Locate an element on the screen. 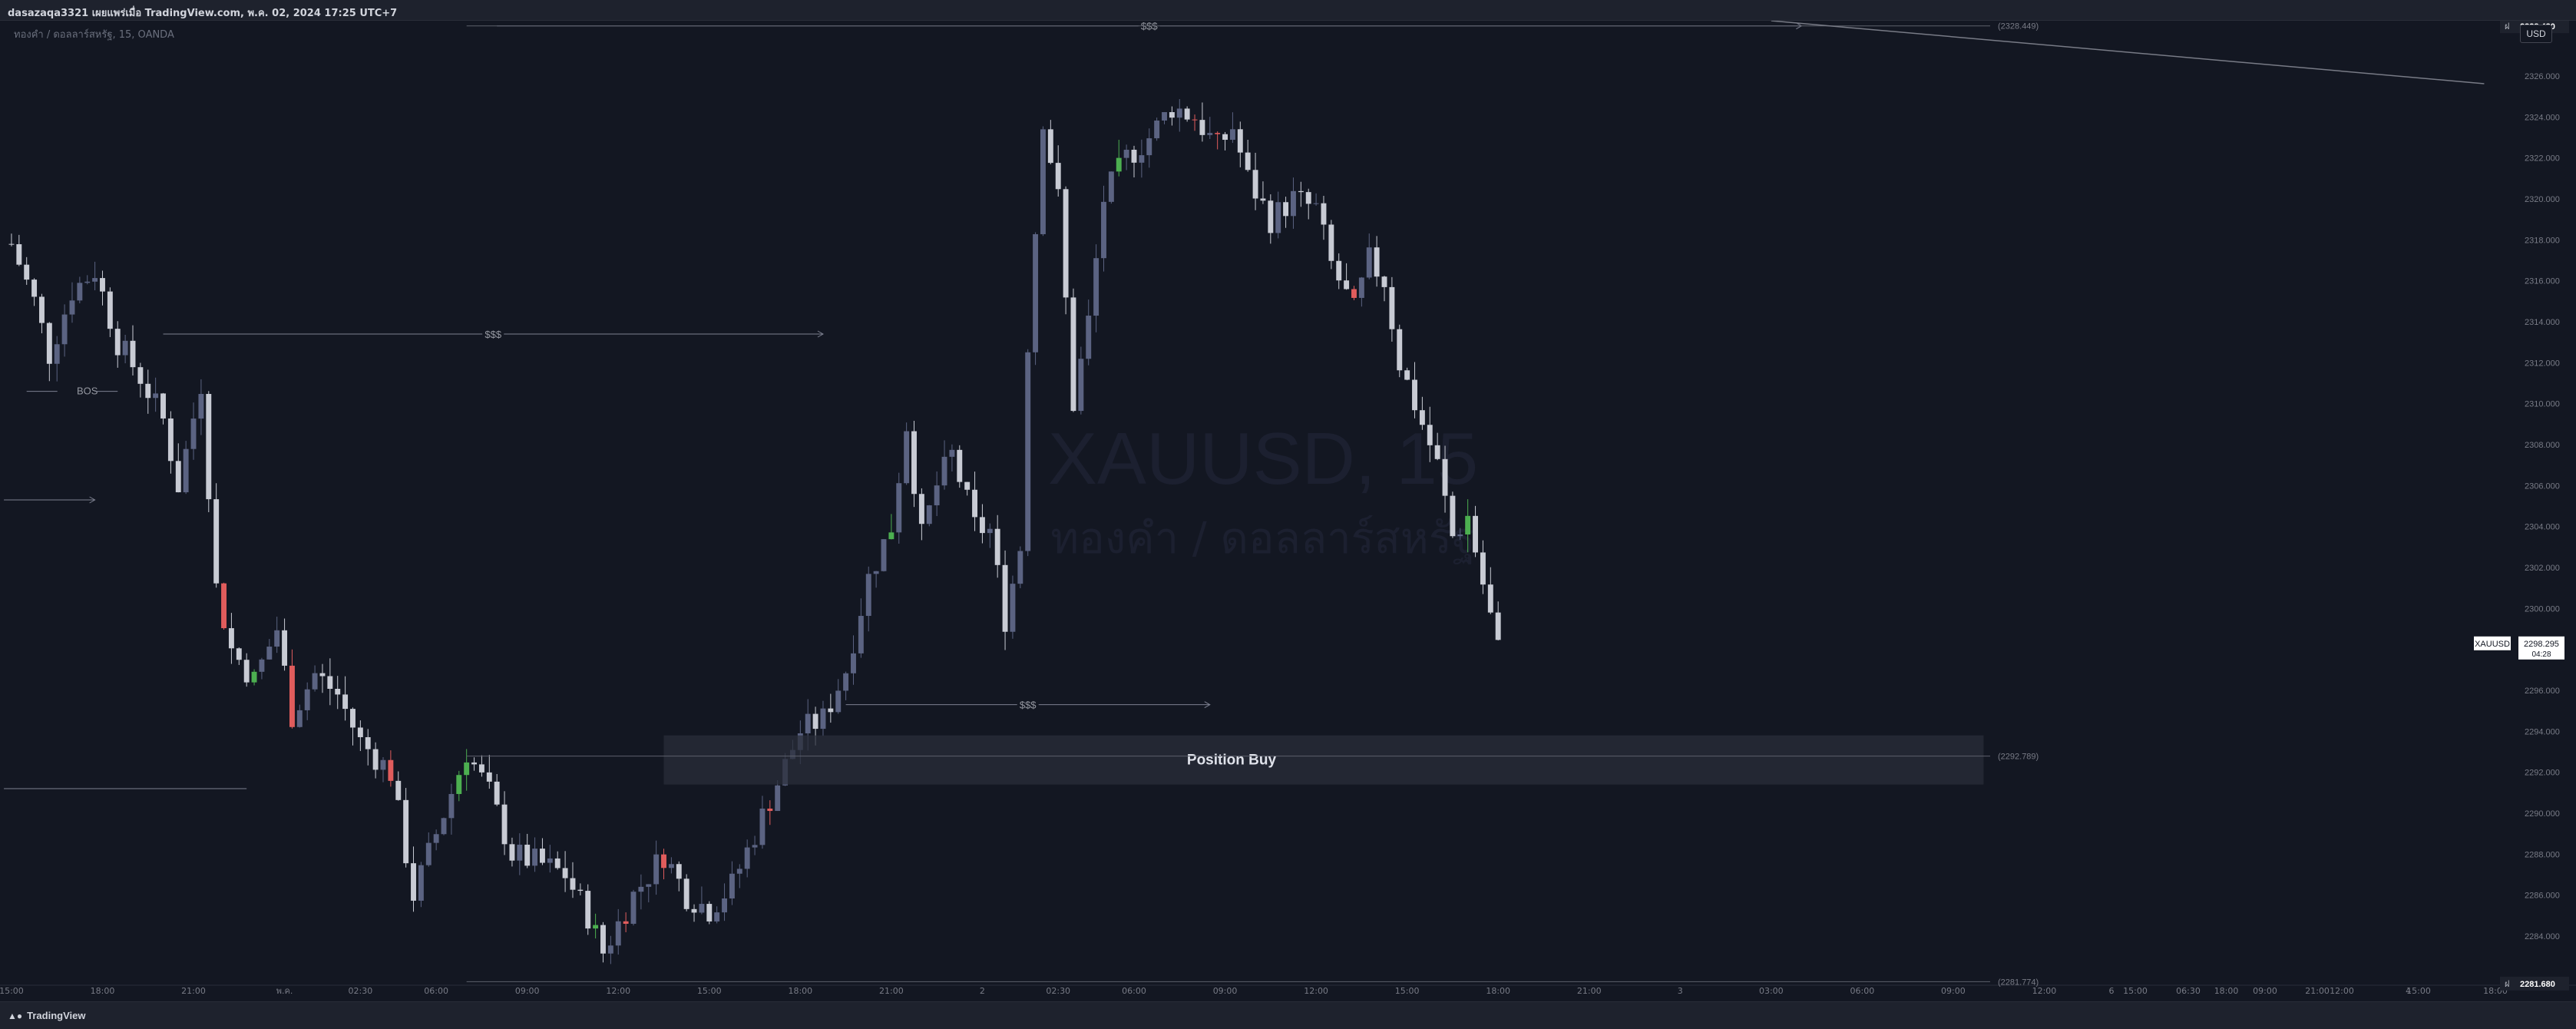 This screenshot has width=2576, height=1029. time-tick-label: 15:00 is located at coordinates (1407, 991).